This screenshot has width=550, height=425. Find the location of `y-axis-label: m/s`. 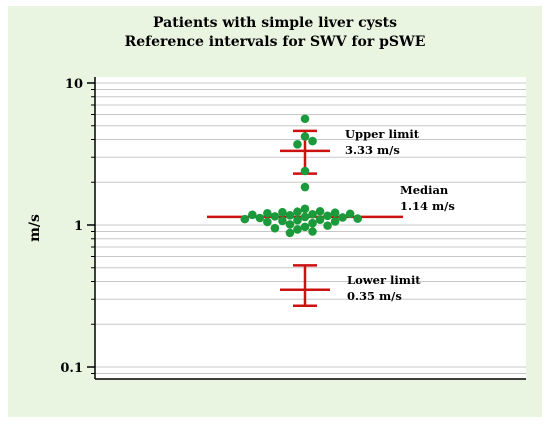

y-axis-label: m/s is located at coordinates (35, 228).